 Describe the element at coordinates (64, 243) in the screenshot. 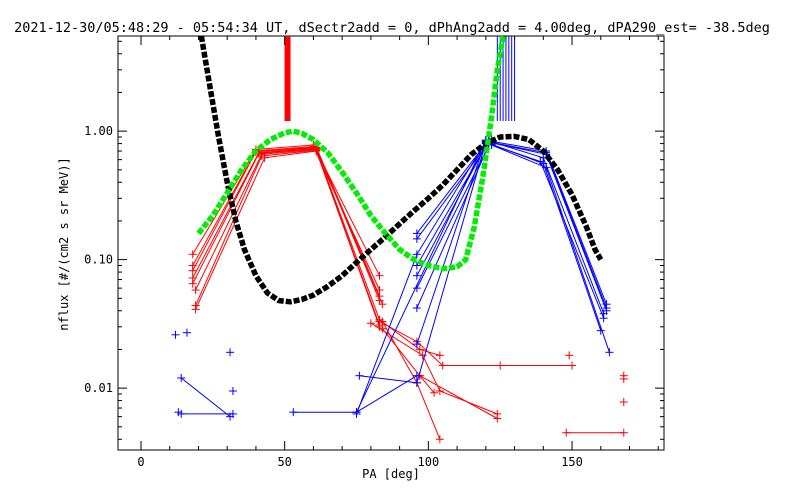

I see `y-axis-label: nflux [#/(cm2 s sr MeV)]` at that location.